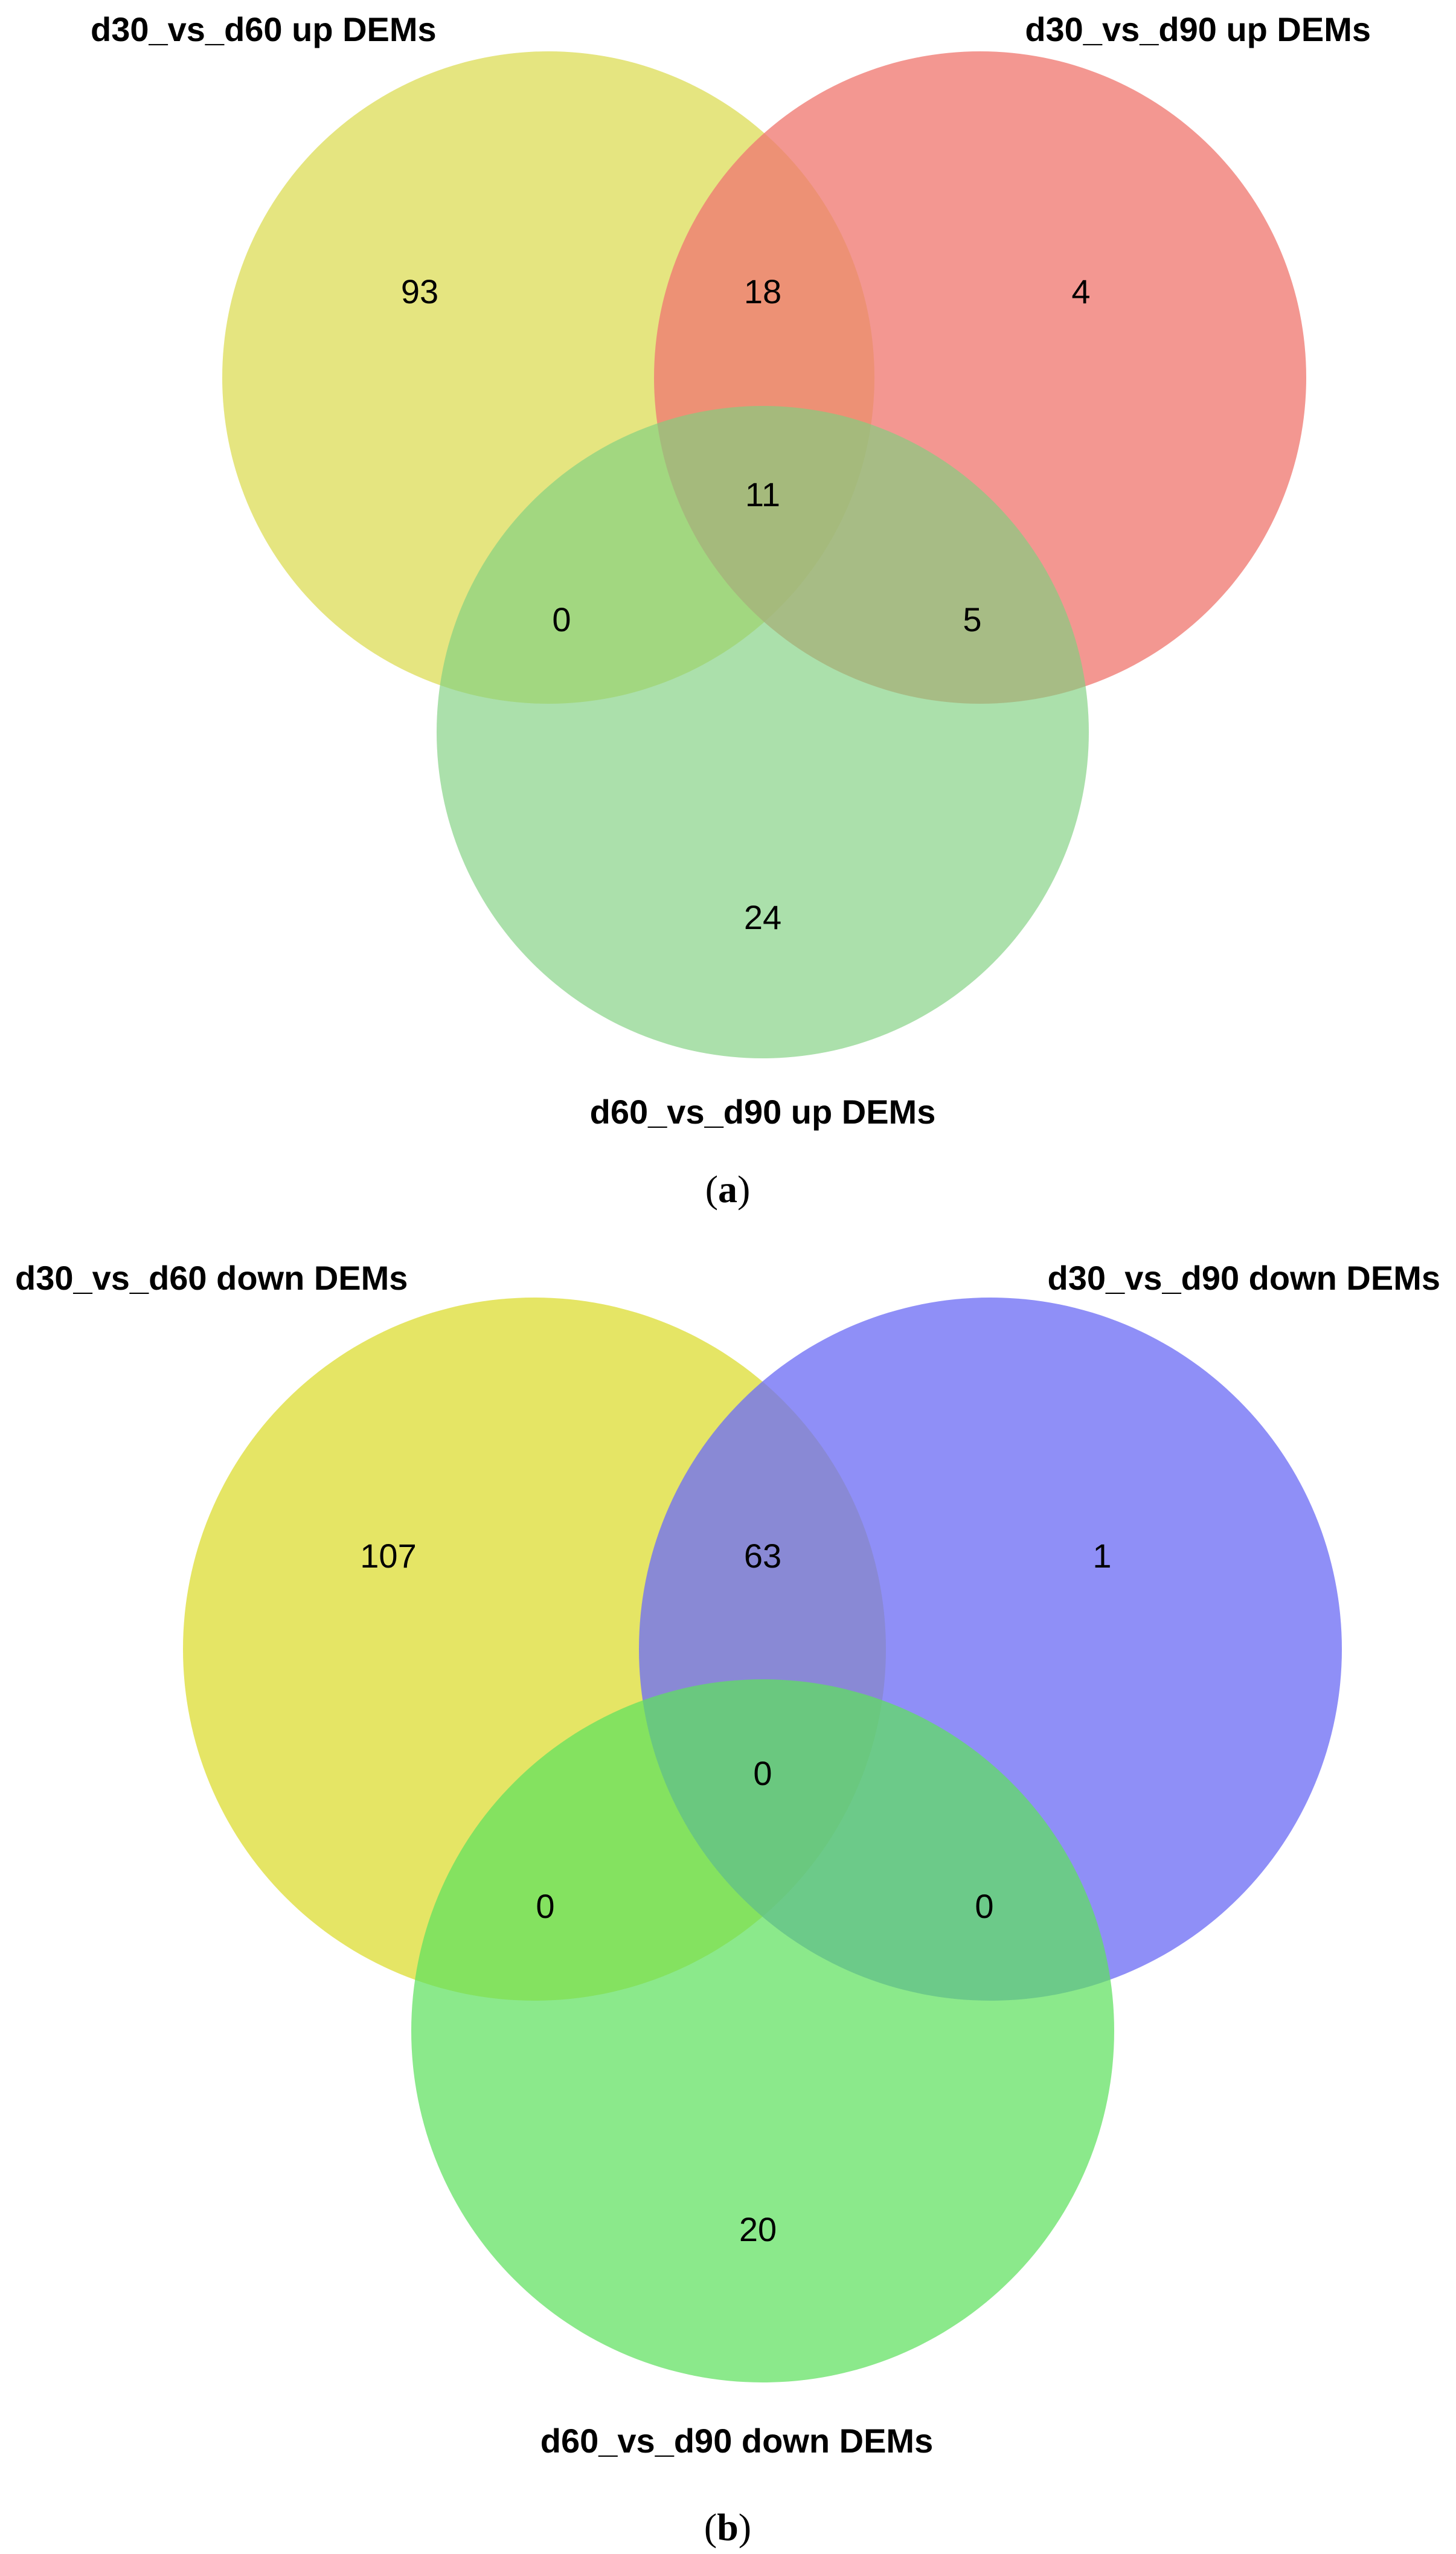 This screenshot has height=2554, width=1456. I want to click on caption-open-b: (, so click(710, 2527).